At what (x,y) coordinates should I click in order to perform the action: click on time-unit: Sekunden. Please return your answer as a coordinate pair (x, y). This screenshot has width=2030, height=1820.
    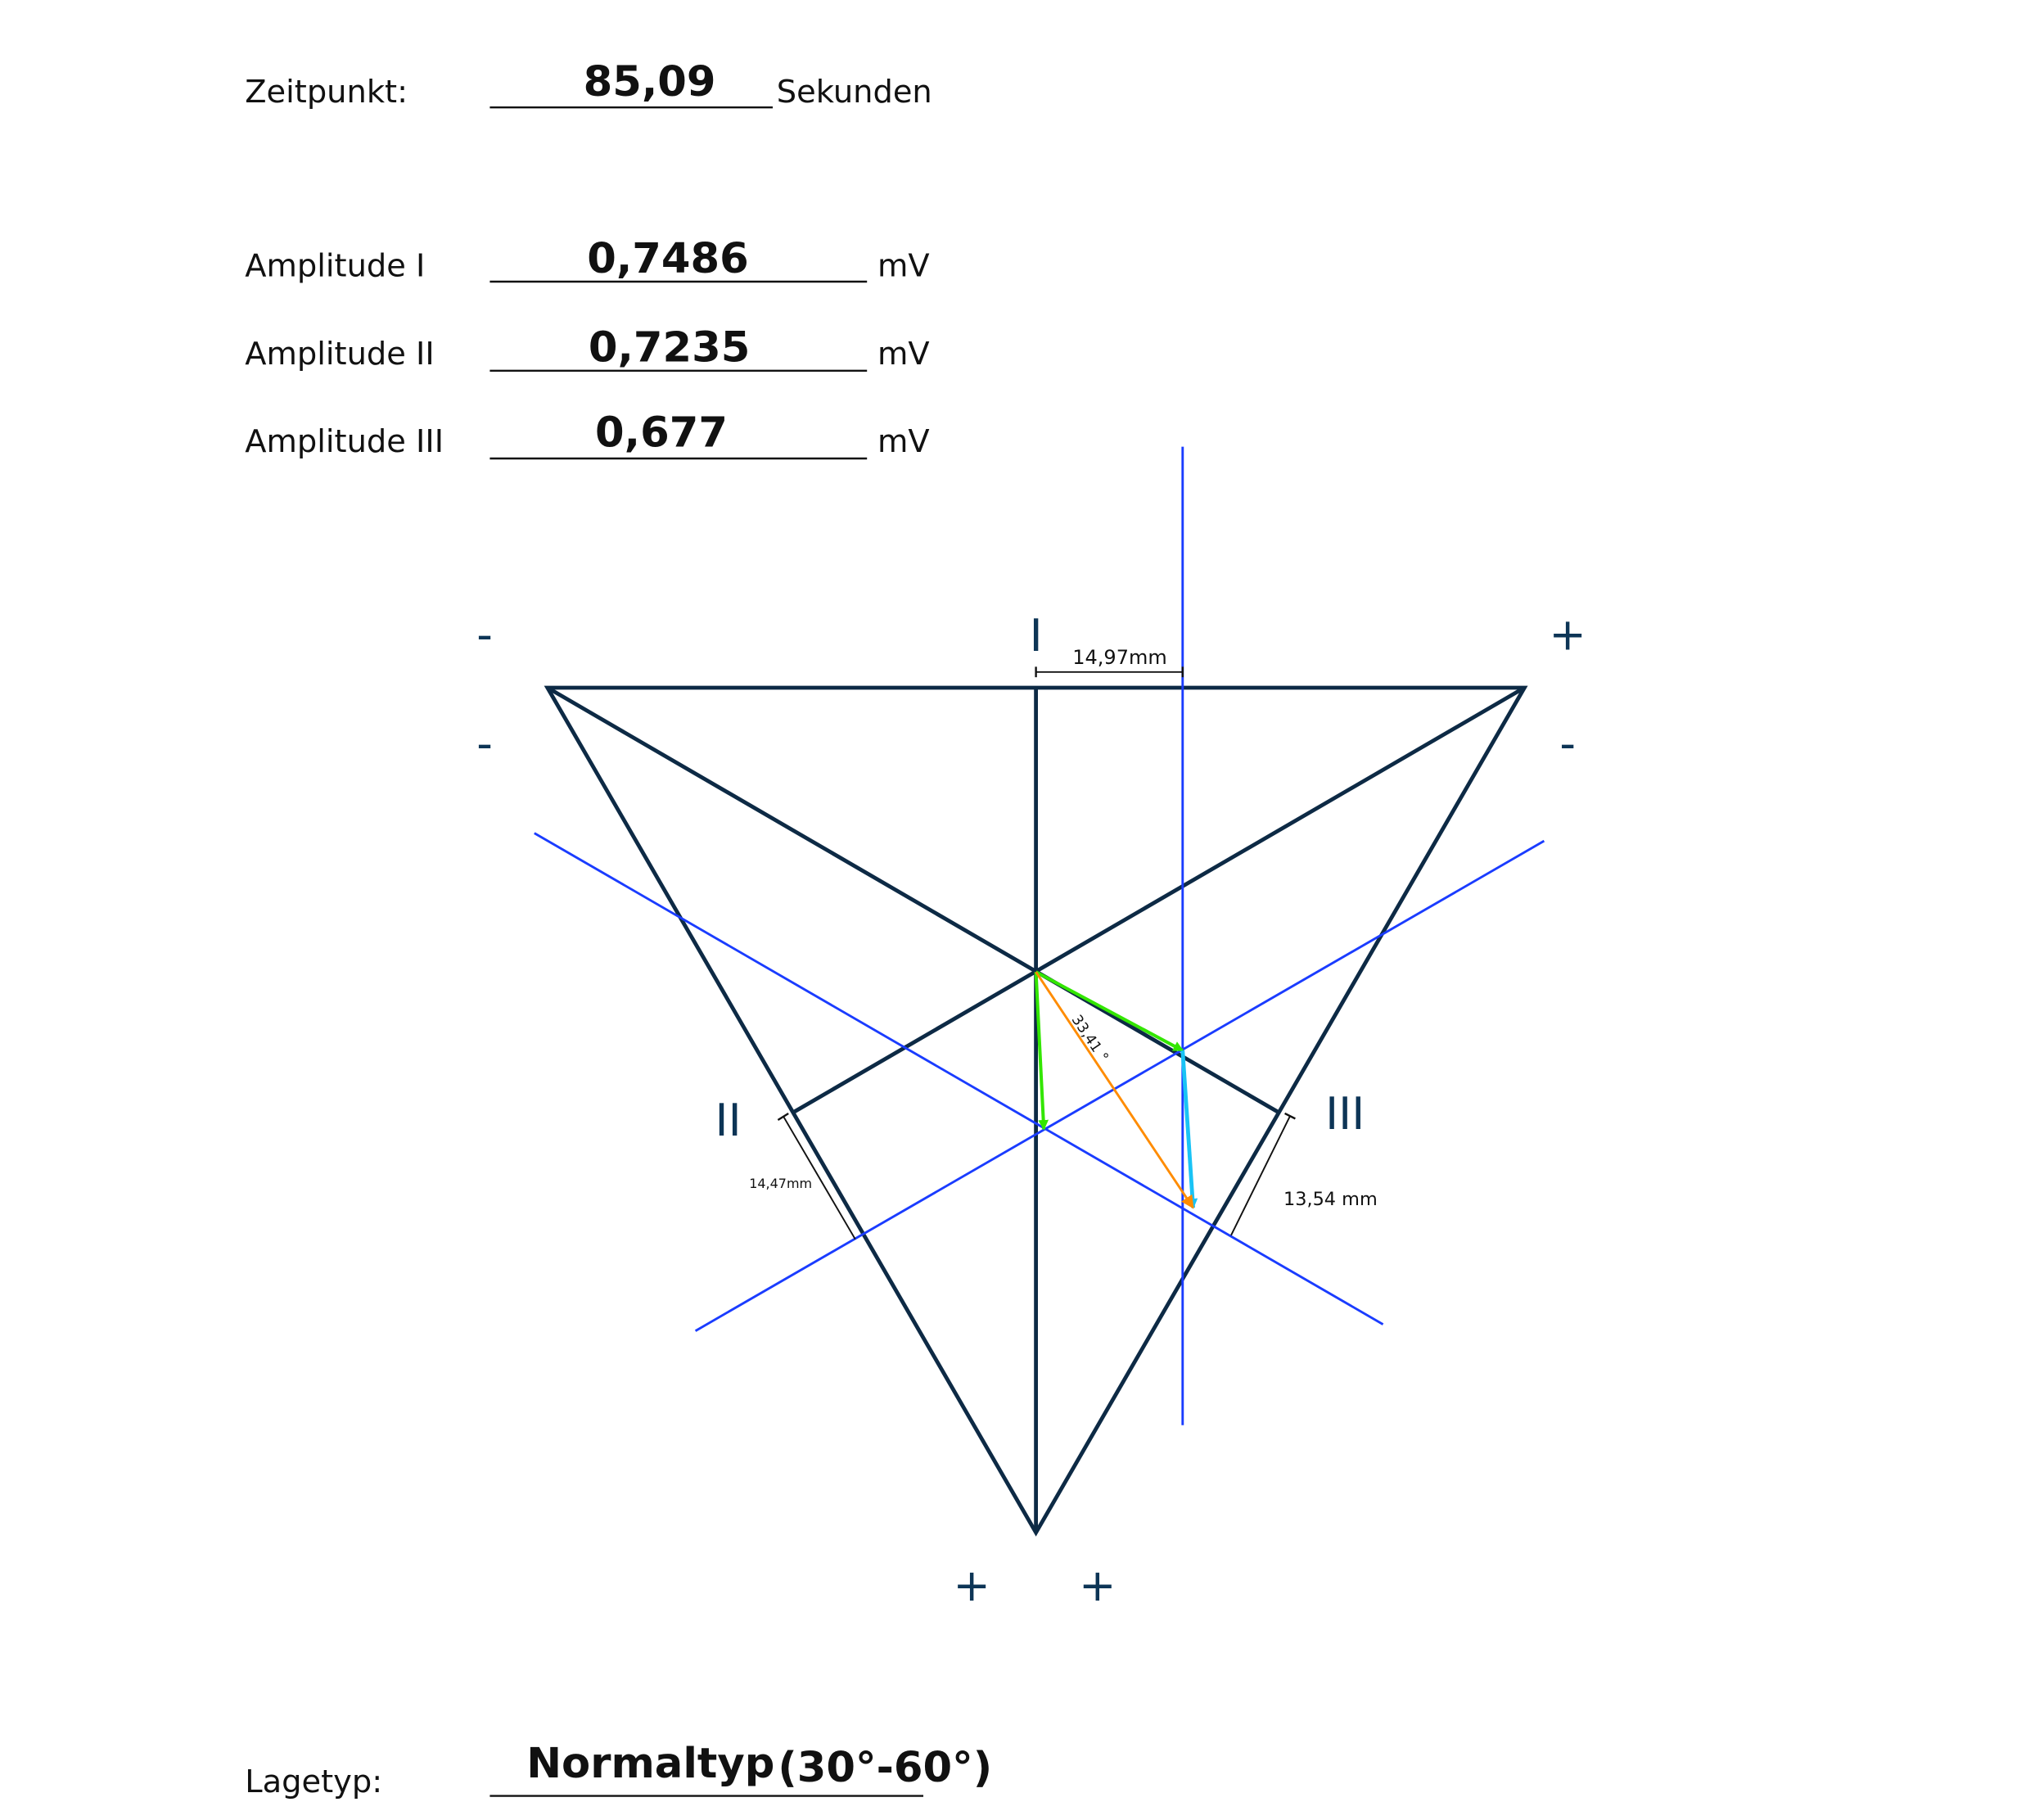
    Looking at the image, I should click on (855, 92).